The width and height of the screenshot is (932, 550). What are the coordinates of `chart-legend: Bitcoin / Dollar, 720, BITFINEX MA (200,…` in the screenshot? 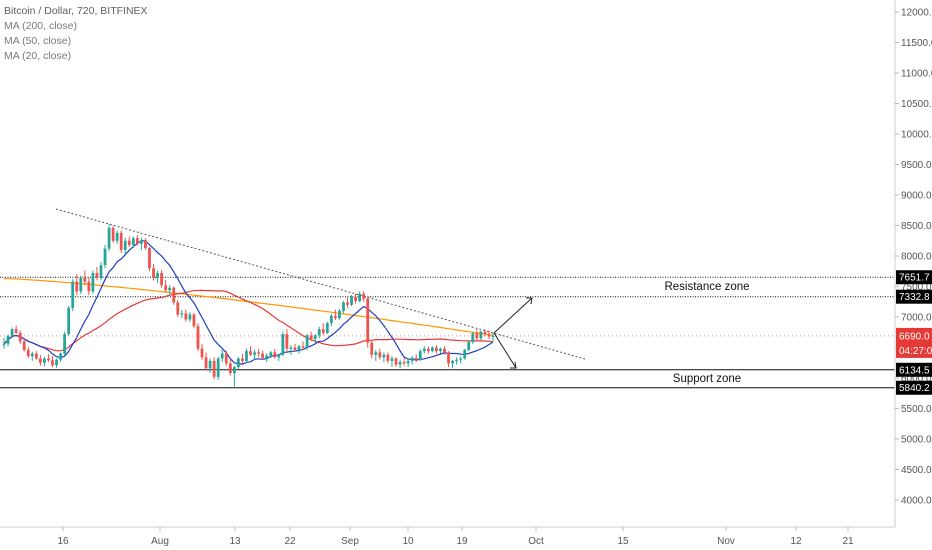 It's located at (76, 34).